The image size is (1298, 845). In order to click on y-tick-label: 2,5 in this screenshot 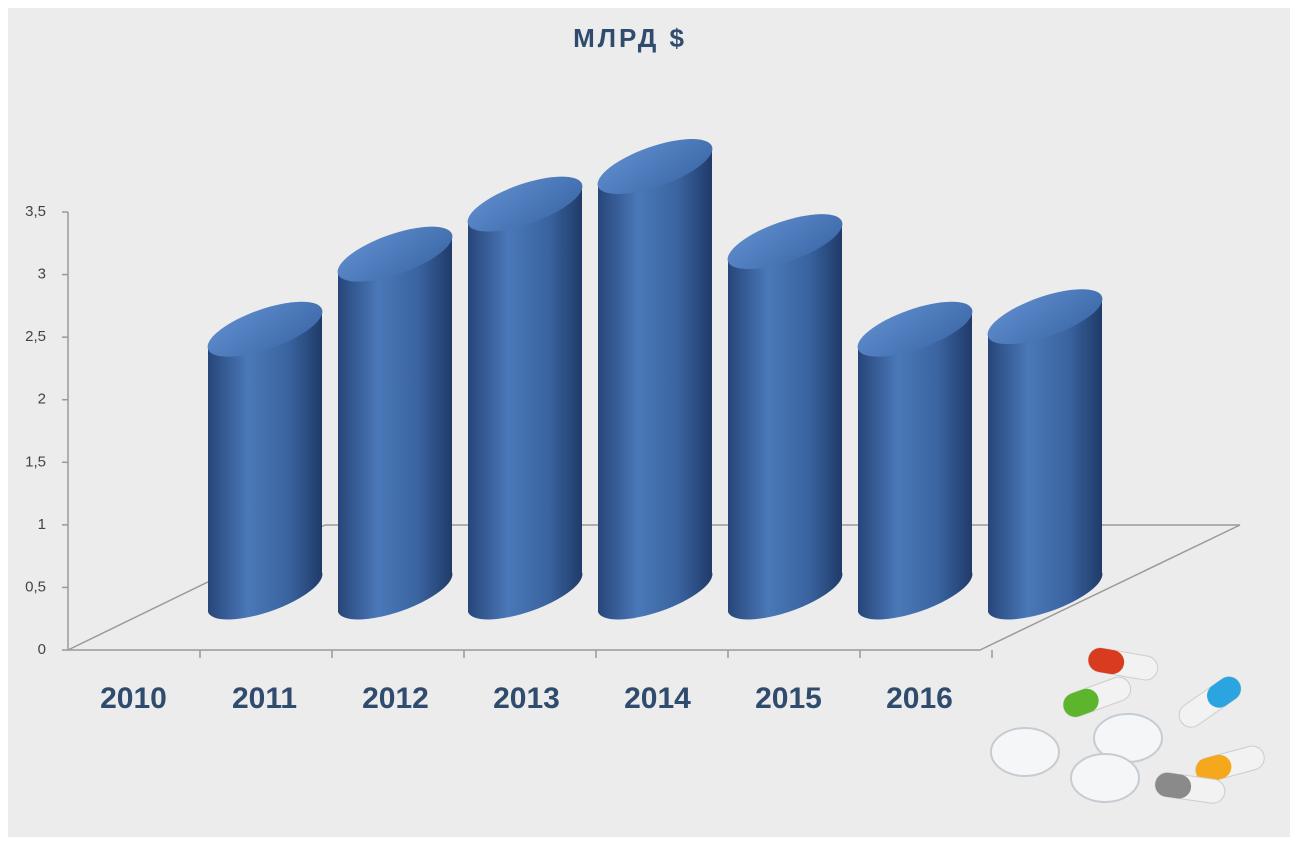, I will do `click(35, 336)`.